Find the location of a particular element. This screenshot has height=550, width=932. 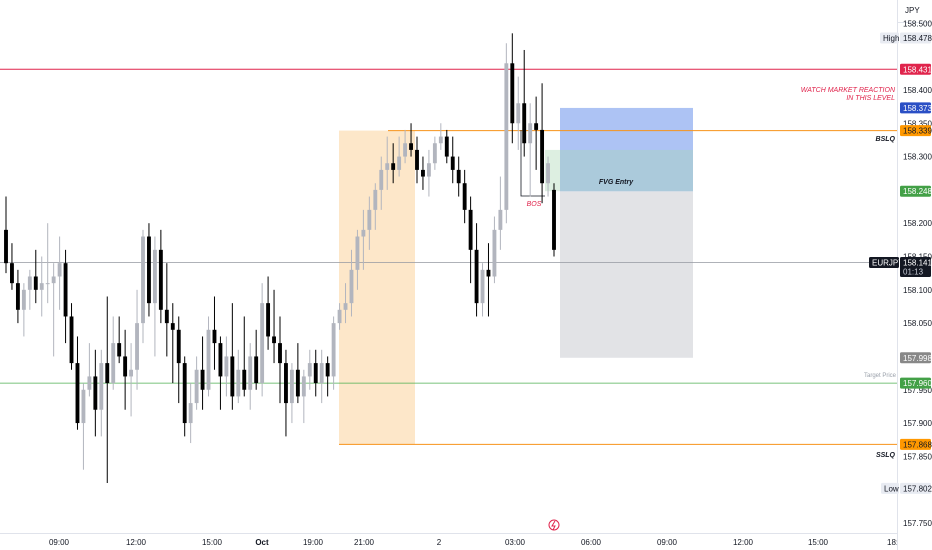

time-tick-label: 18:0 is located at coordinates (895, 542).